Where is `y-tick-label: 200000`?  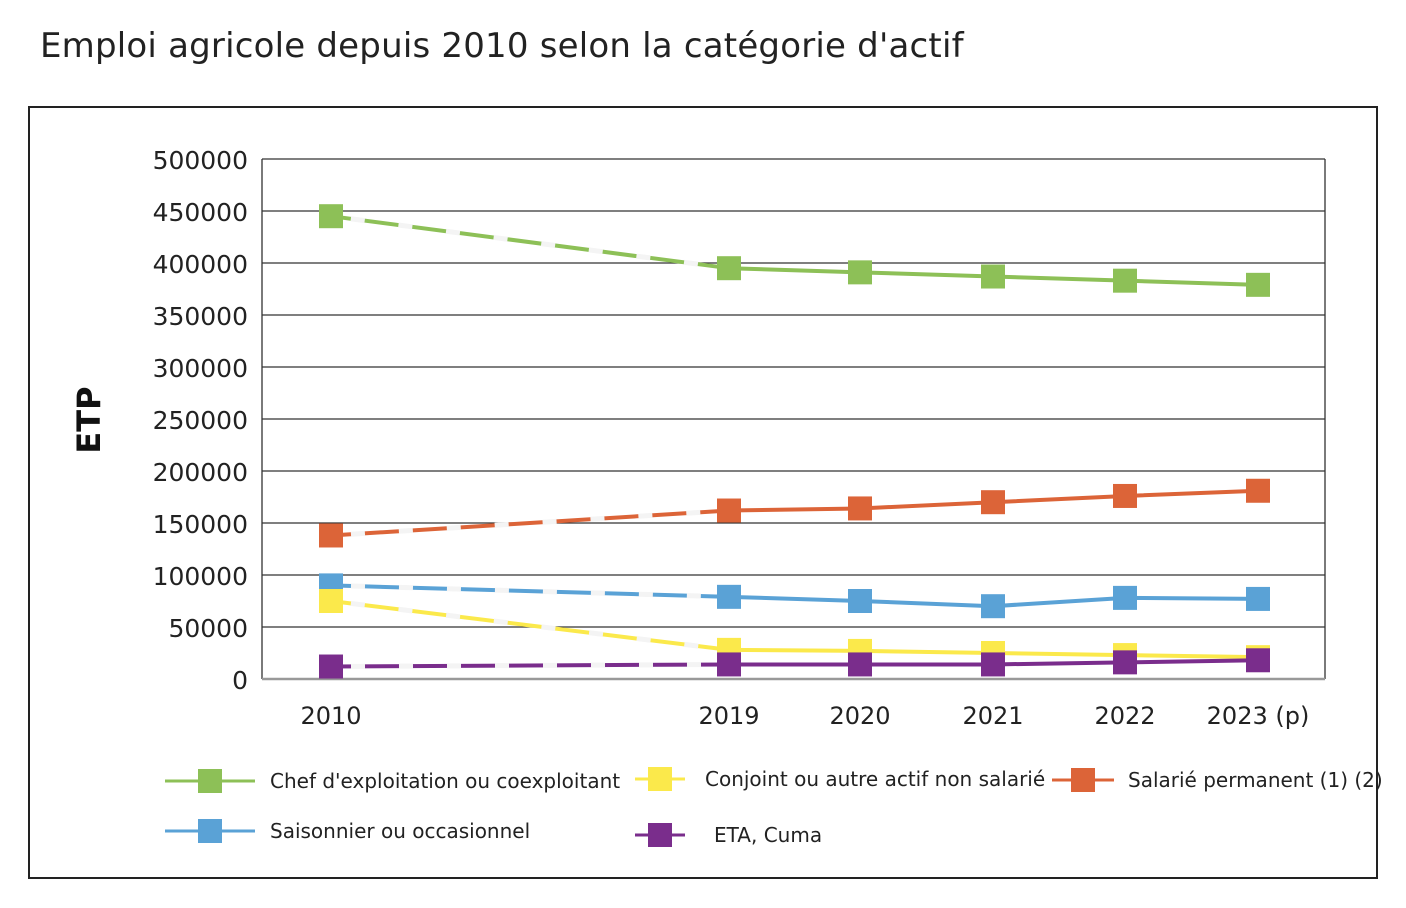
y-tick-label: 200000 is located at coordinates (200, 472).